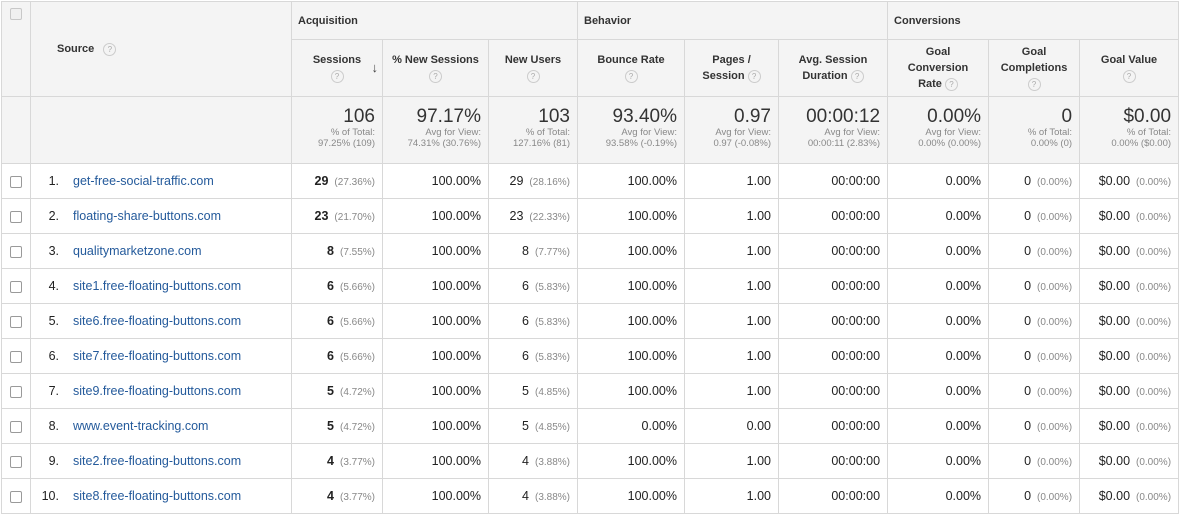  What do you see at coordinates (375, 67) in the screenshot?
I see `sort-descending-icon: ↓` at bounding box center [375, 67].